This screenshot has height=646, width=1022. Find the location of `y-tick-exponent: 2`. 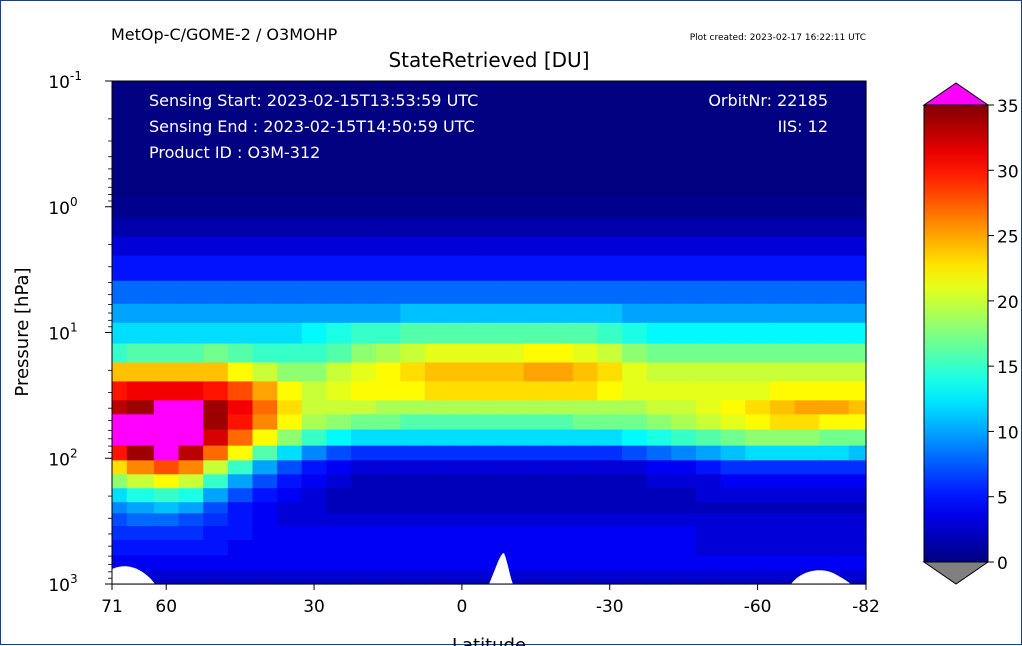

y-tick-exponent: 2 is located at coordinates (74, 453).